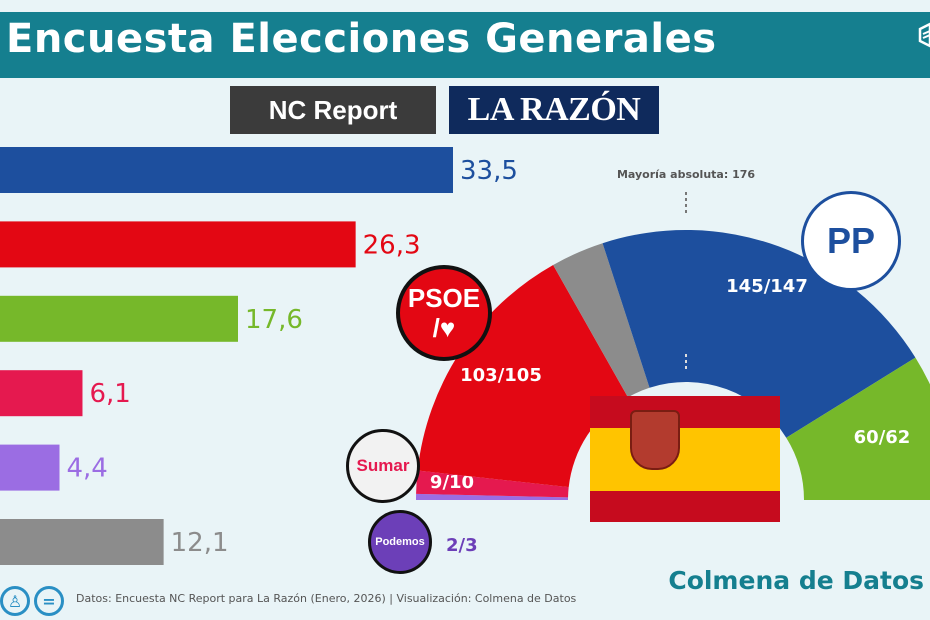 The width and height of the screenshot is (930, 620). What do you see at coordinates (274, 320) in the screenshot?
I see `bar-value-label: 17,6` at bounding box center [274, 320].